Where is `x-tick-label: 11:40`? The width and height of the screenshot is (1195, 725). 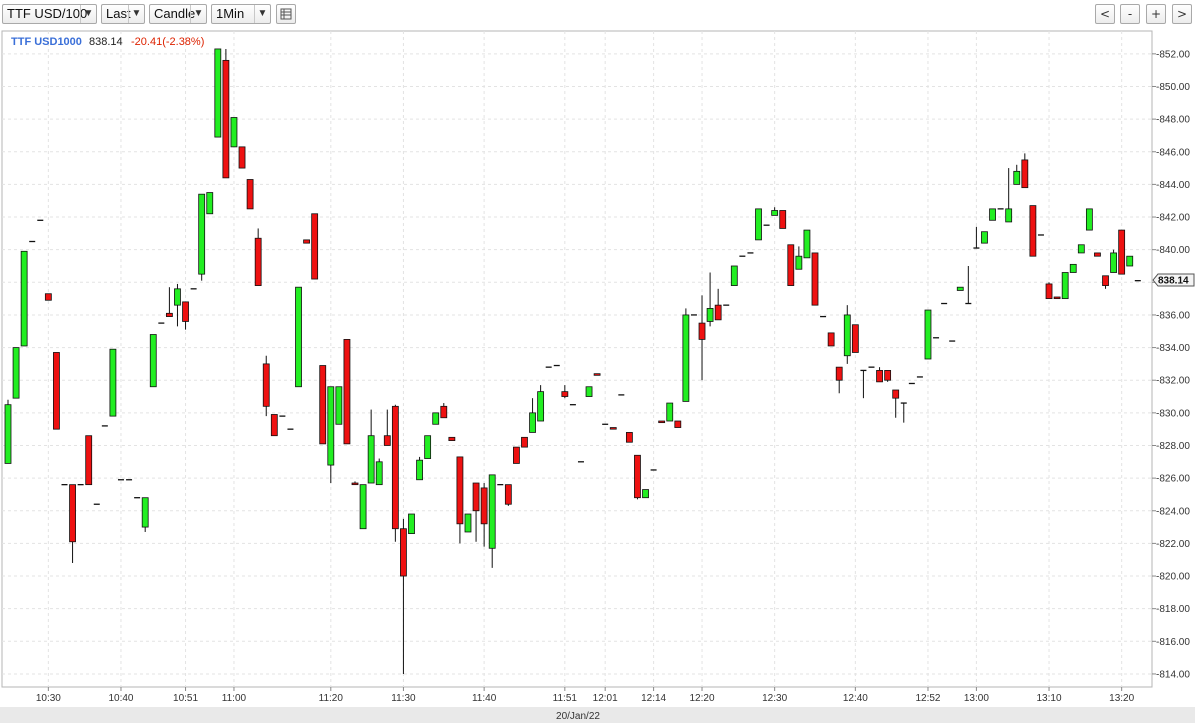 x-tick-label: 11:40 is located at coordinates (484, 698).